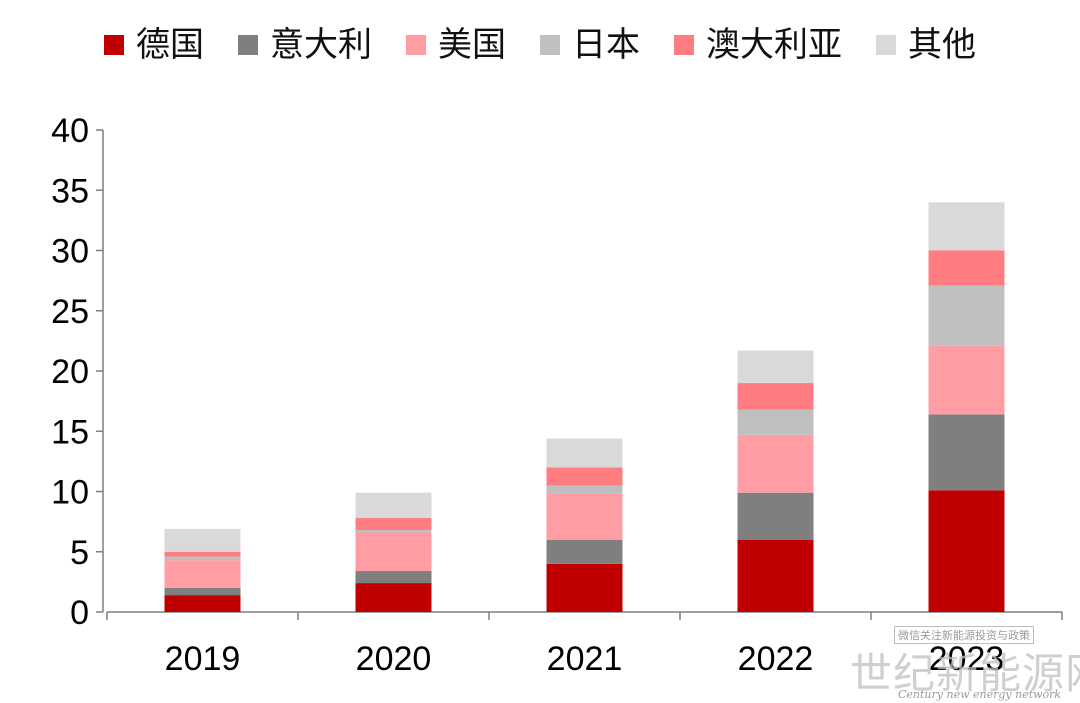 Image resolution: width=1080 pixels, height=703 pixels. What do you see at coordinates (964, 635) in the screenshot?
I see `watermark-caption: 微信关注新能源投资与政策` at bounding box center [964, 635].